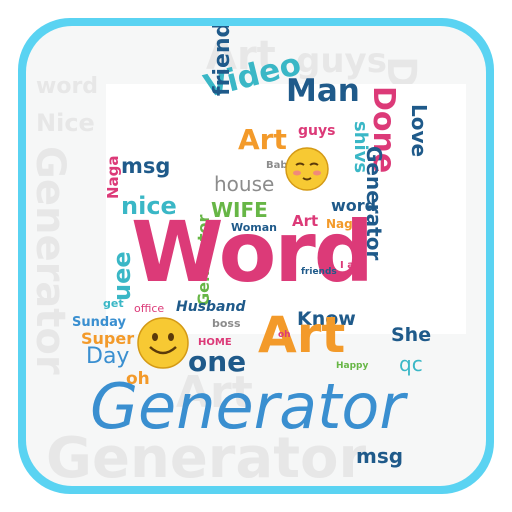  I want to click on smiling-face-emoji-icon, so click(163, 343).